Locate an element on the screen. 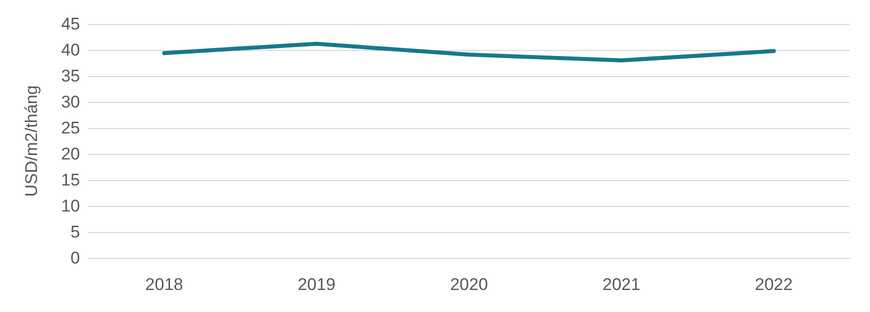  x-tick-label: 2022 is located at coordinates (773, 284).